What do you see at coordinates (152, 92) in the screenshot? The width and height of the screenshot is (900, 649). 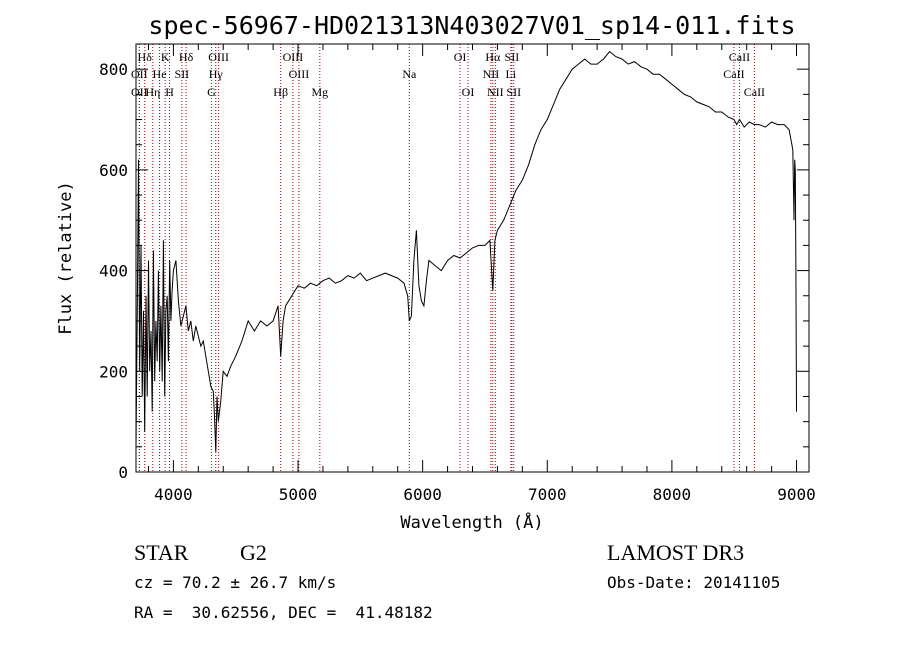 I see `line-marker-label: Hη` at bounding box center [152, 92].